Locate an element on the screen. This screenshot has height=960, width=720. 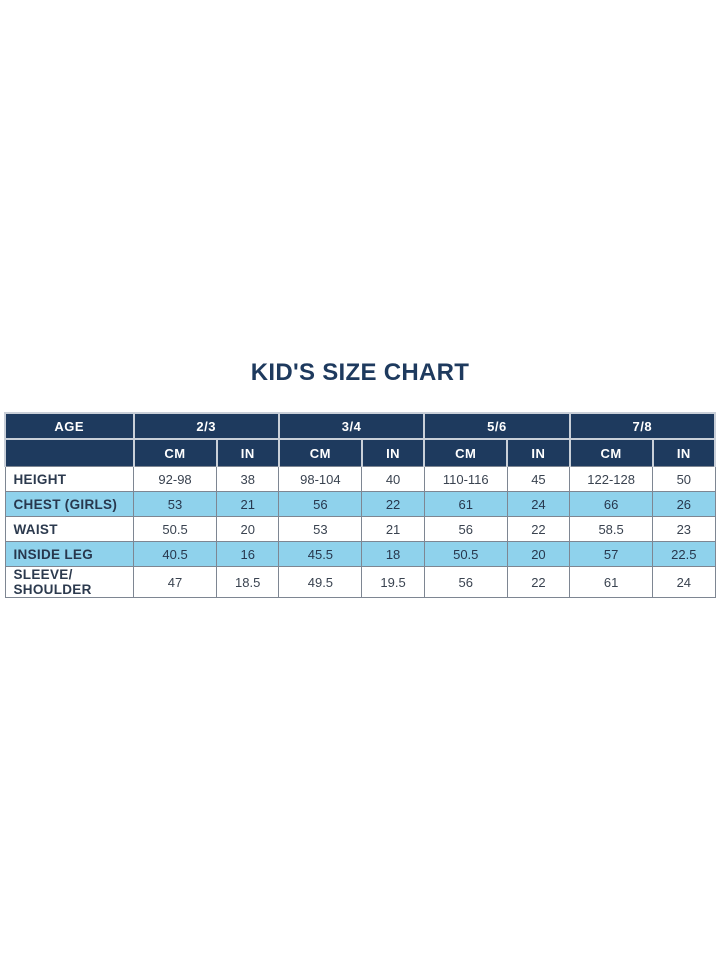
age-header-cell: AGE is located at coordinates (69, 426).